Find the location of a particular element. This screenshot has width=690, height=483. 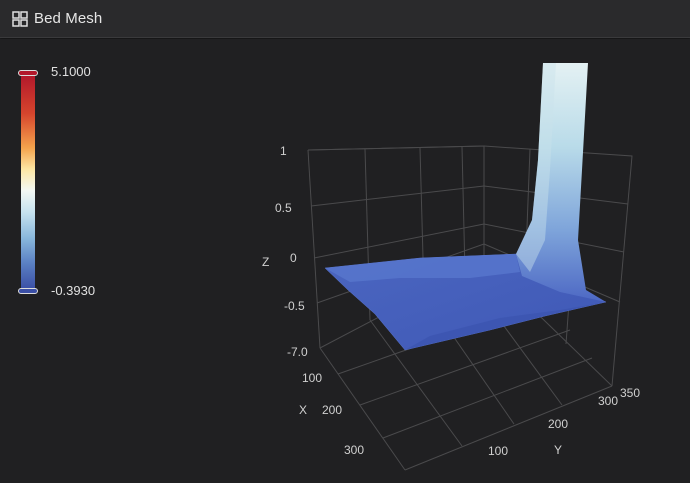

grid-icon is located at coordinates (20, 18).